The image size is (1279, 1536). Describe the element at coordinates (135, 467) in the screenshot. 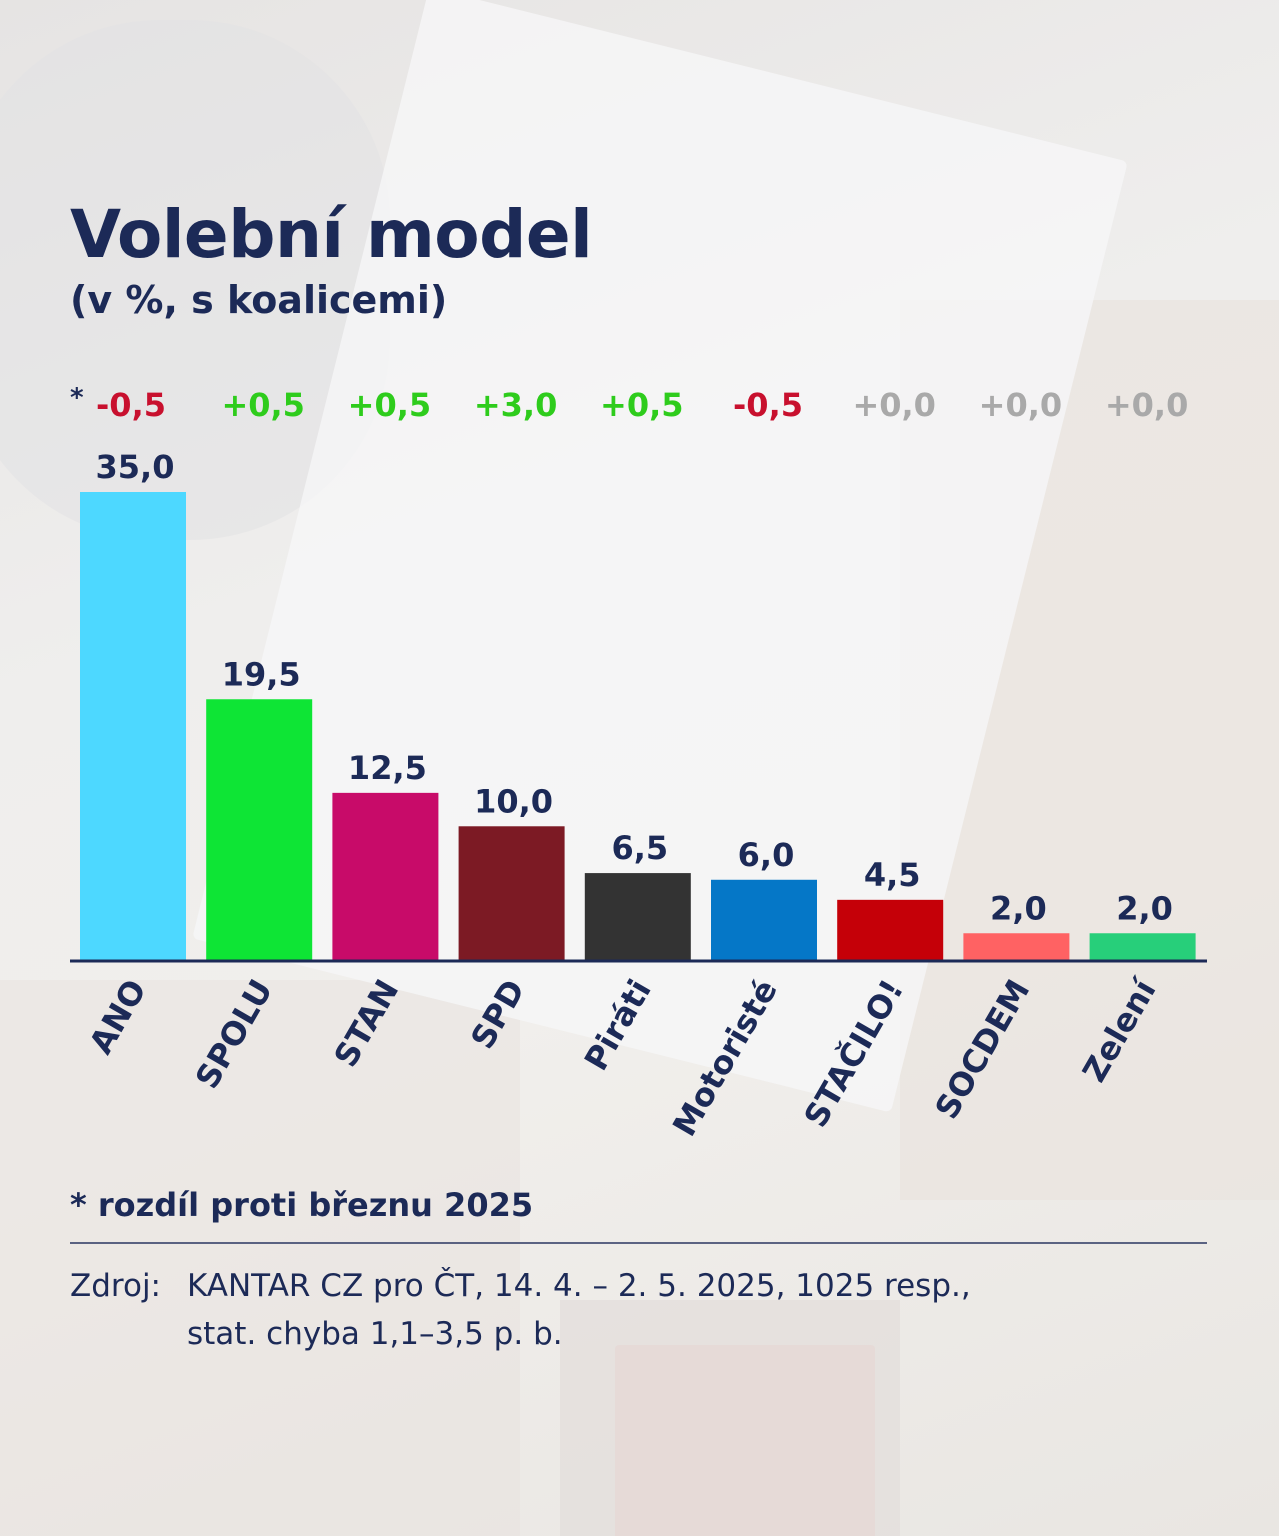

I see `value-label: 35,0` at that location.